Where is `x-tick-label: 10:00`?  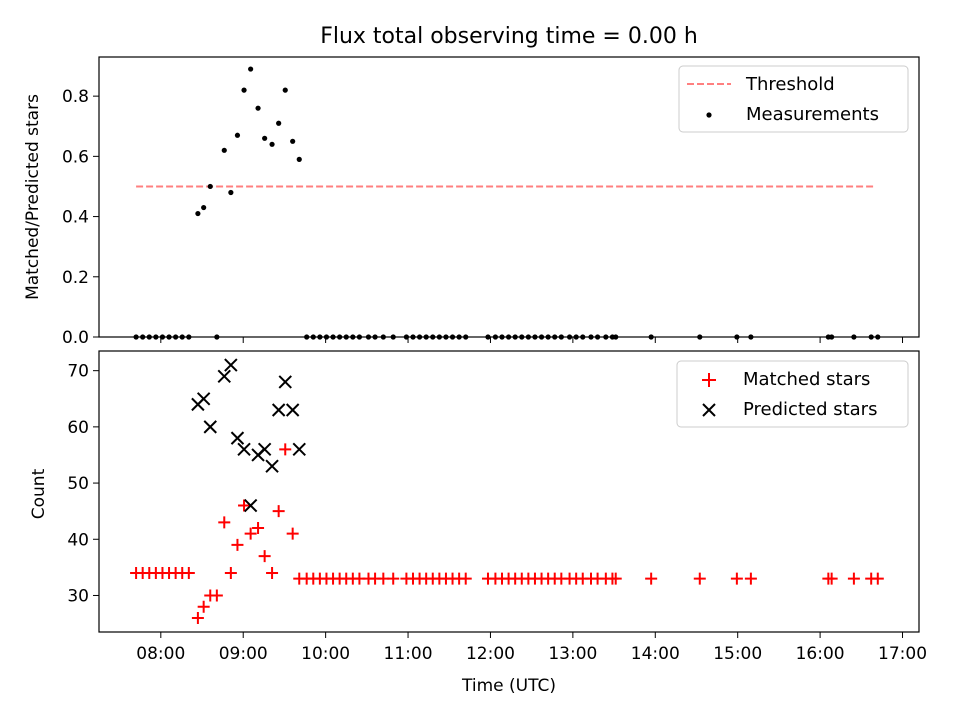 x-tick-label: 10:00 is located at coordinates (325, 654).